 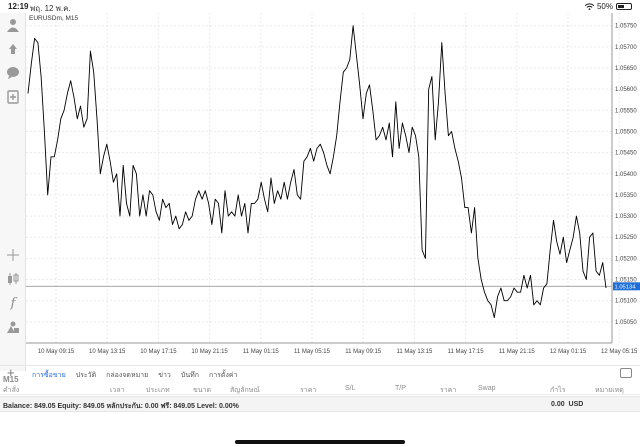 What do you see at coordinates (164, 375) in the screenshot?
I see `tab-3: ข่าว` at bounding box center [164, 375].